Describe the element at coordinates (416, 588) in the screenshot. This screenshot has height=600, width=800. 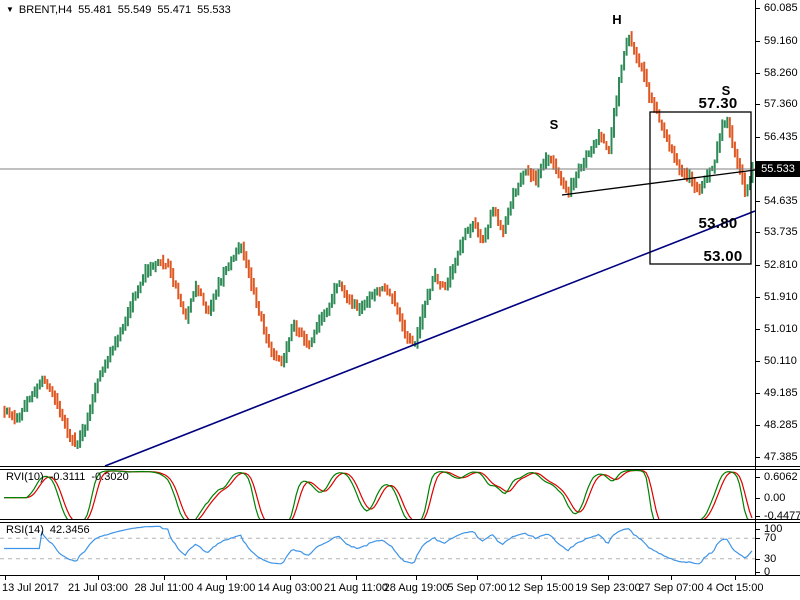
I see `time-axis-label: 28 Aug 19:00` at that location.